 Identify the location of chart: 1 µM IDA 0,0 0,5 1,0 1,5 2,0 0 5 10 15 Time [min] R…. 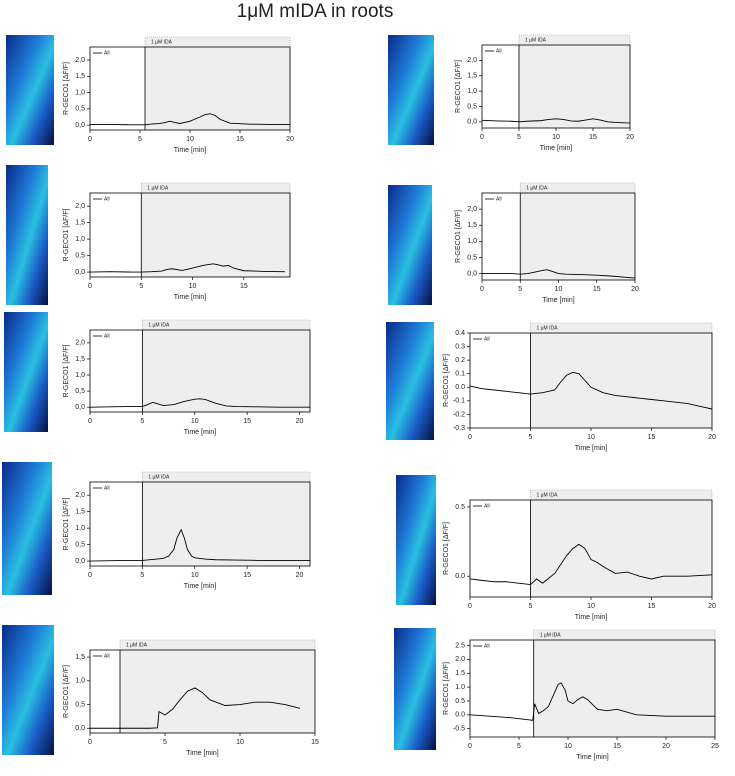
(177, 241).